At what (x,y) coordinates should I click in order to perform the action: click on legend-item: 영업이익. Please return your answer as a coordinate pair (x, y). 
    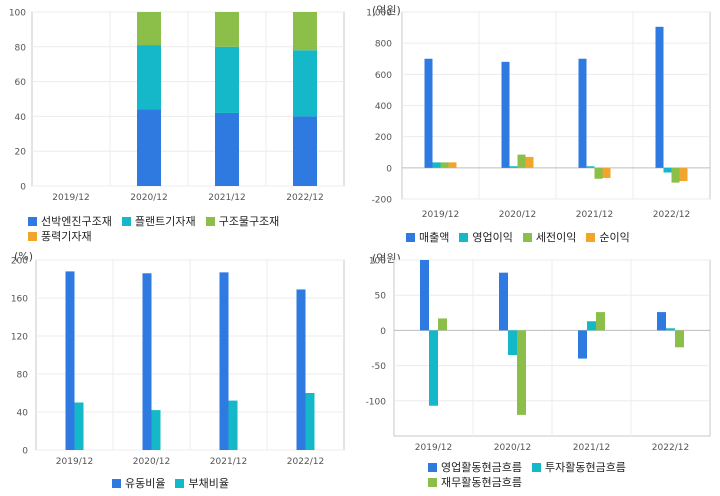
    Looking at the image, I should click on (486, 237).